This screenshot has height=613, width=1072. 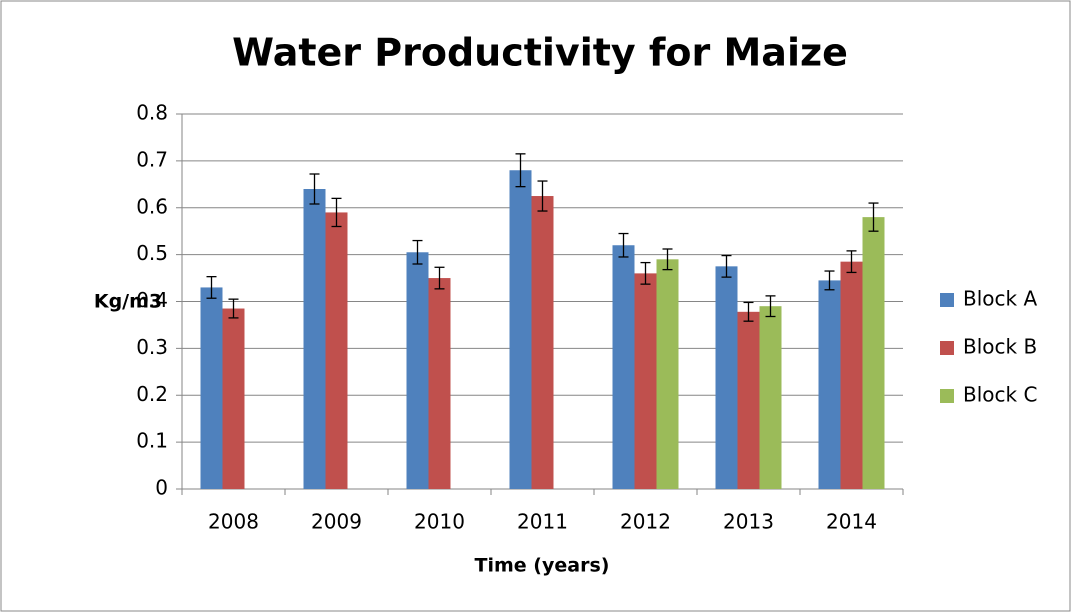 I want to click on x-tick-label: 2010, so click(x=439, y=522).